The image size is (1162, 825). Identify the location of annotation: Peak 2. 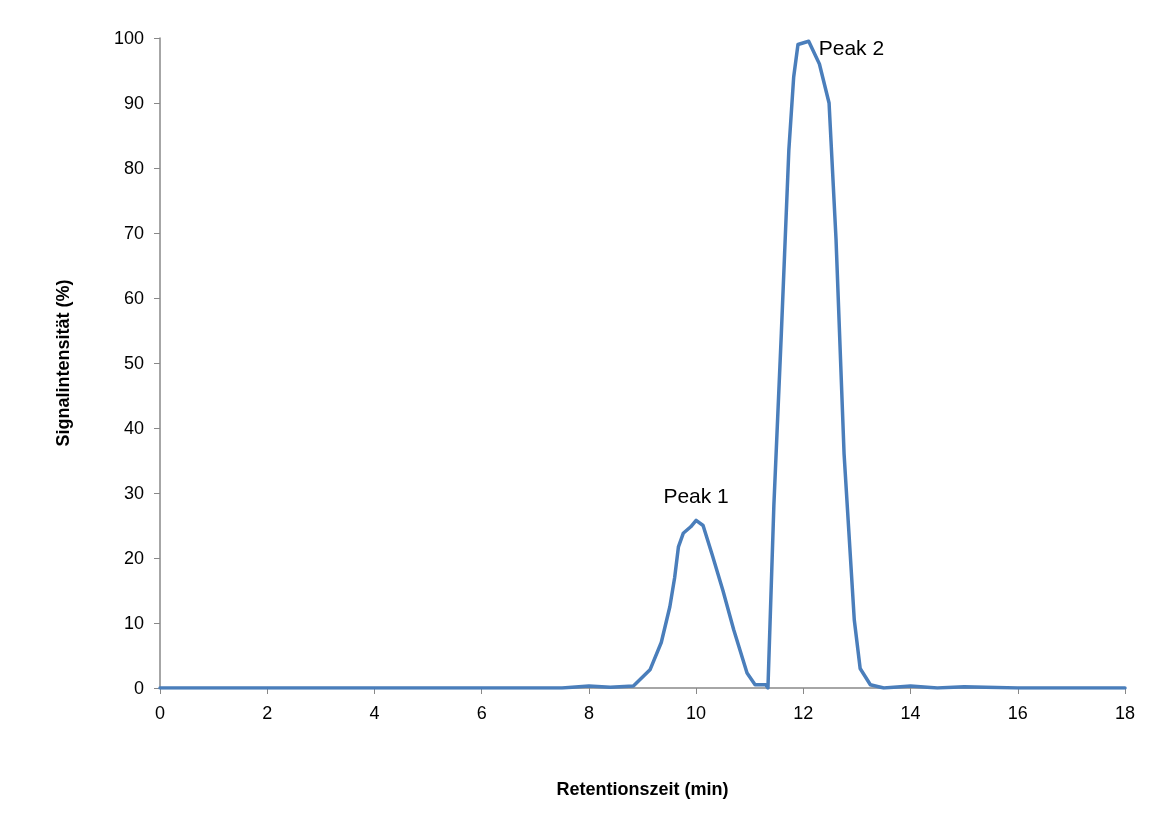
(851, 47).